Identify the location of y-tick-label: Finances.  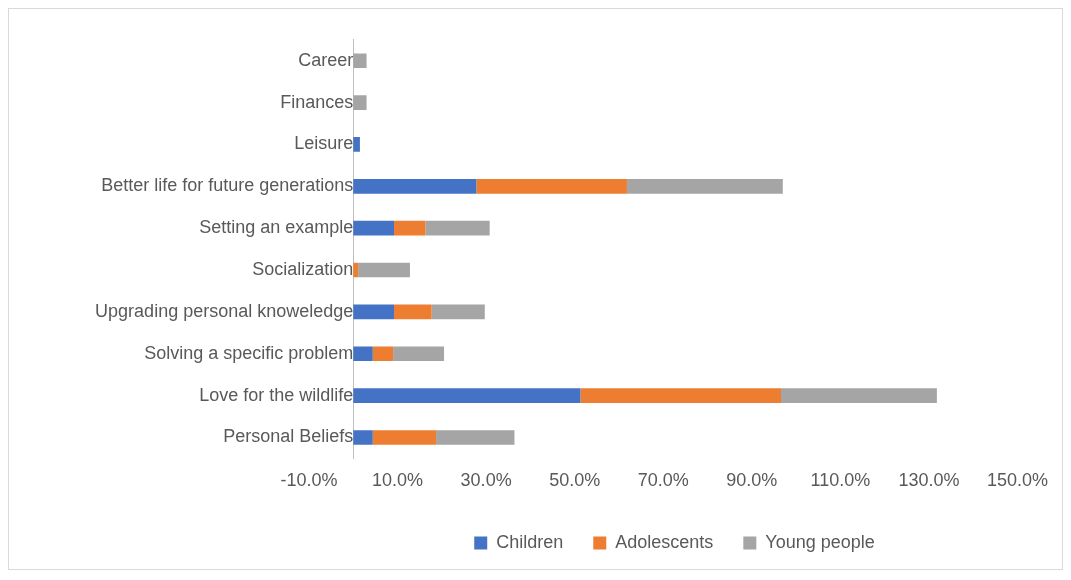
(317, 101).